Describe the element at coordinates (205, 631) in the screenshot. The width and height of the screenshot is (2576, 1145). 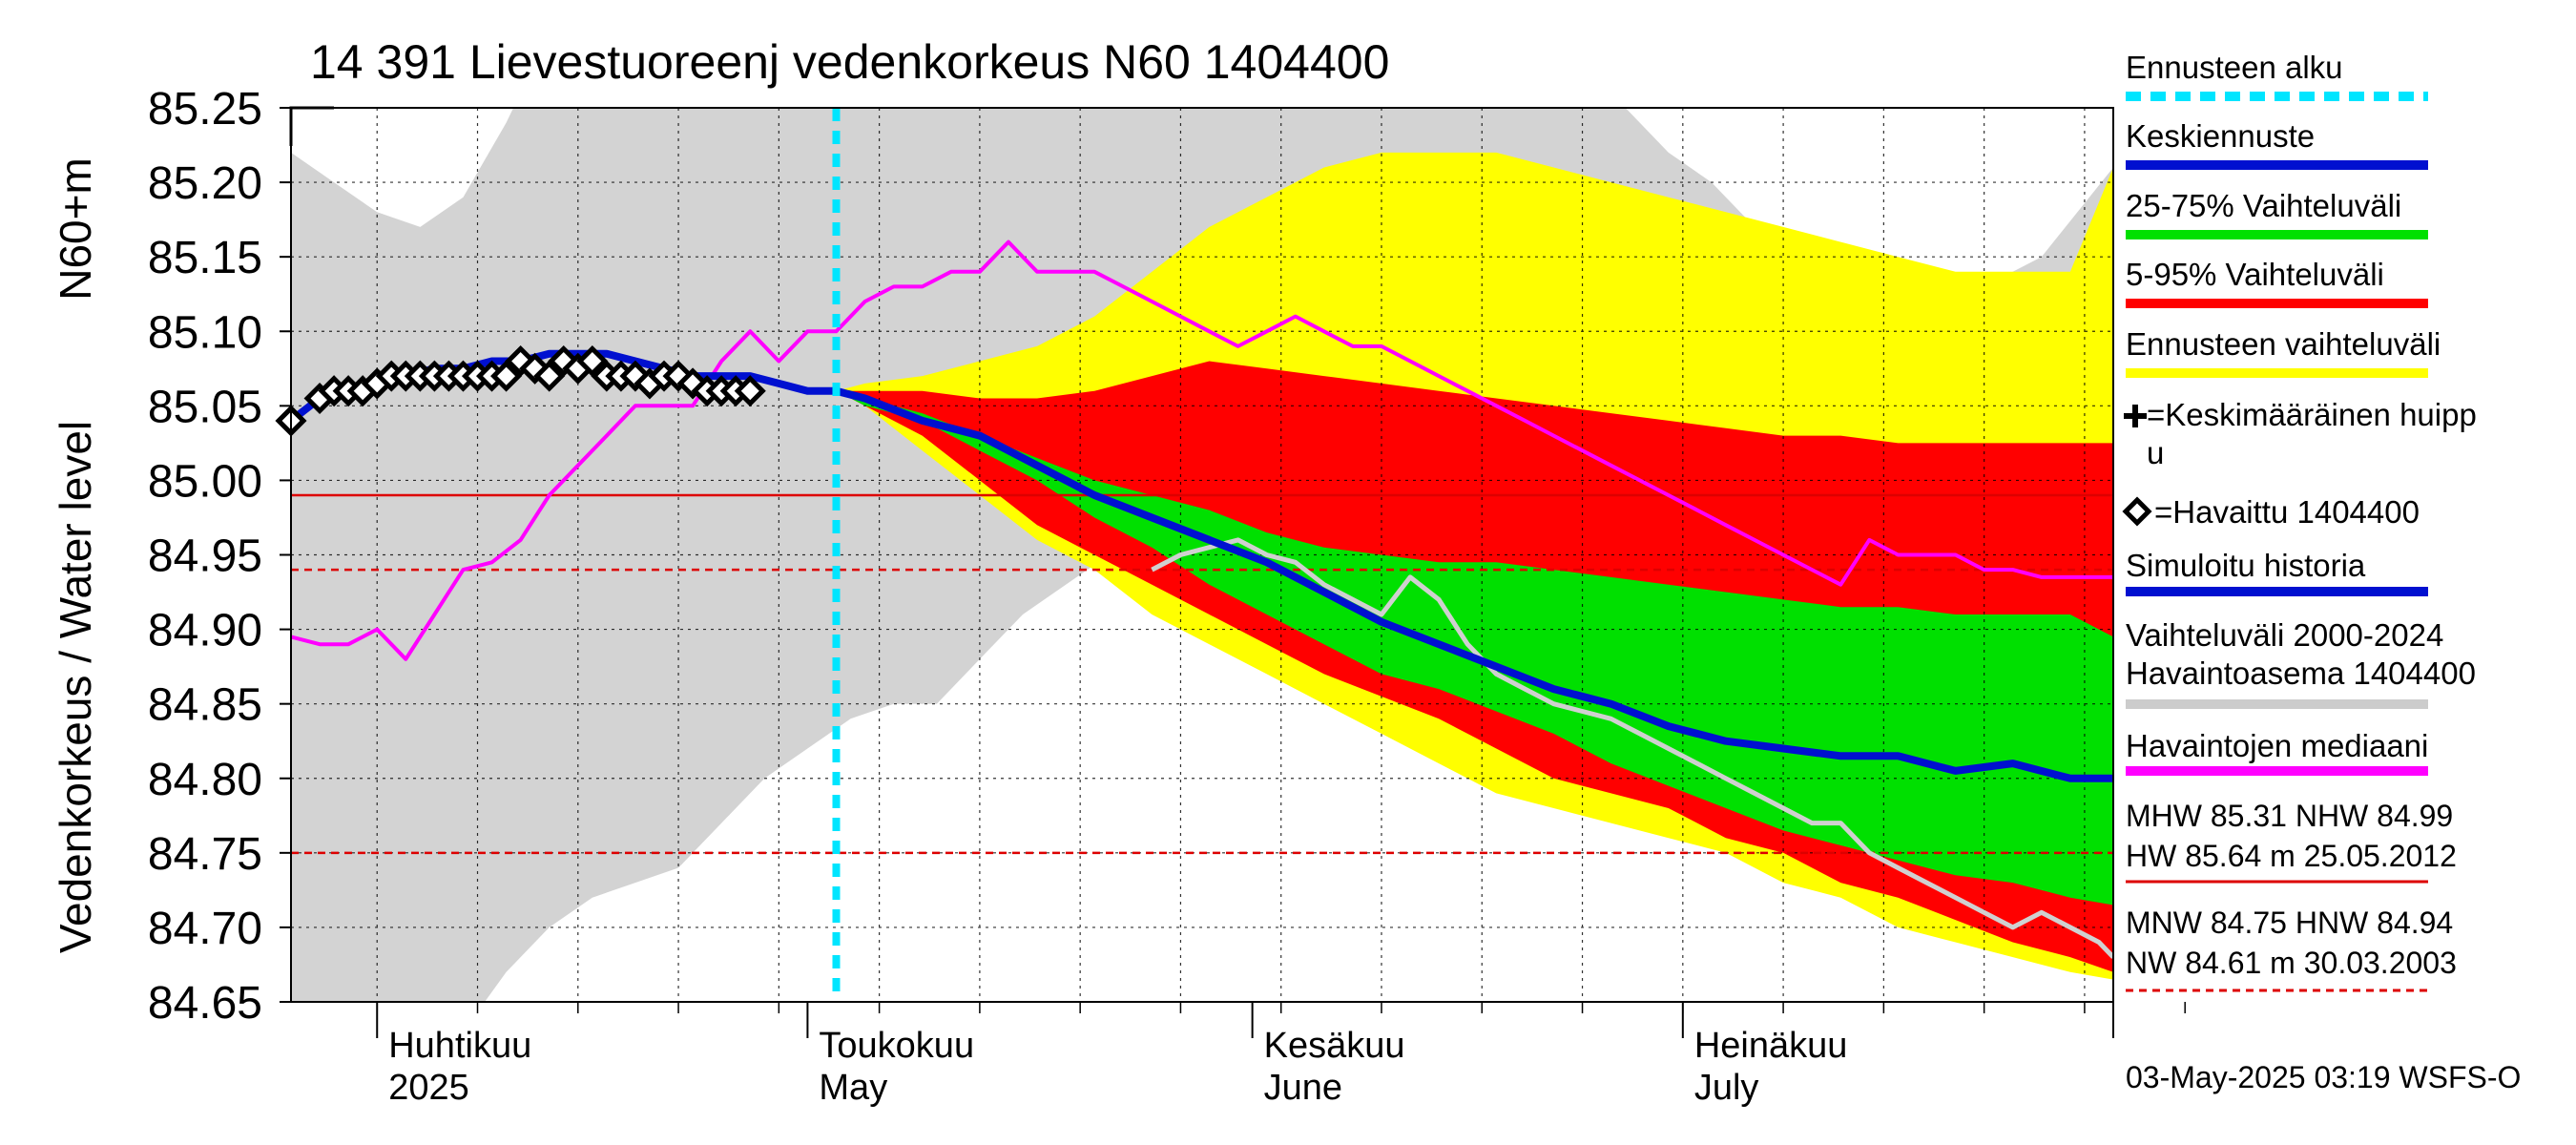
I see `y-tick-label: 84.90` at that location.